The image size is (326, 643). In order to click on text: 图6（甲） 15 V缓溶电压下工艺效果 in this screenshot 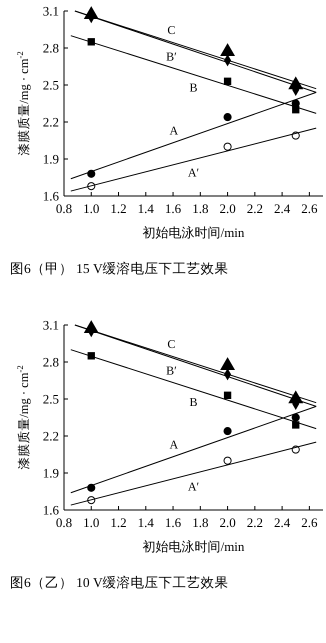, I will do `click(119, 268)`.